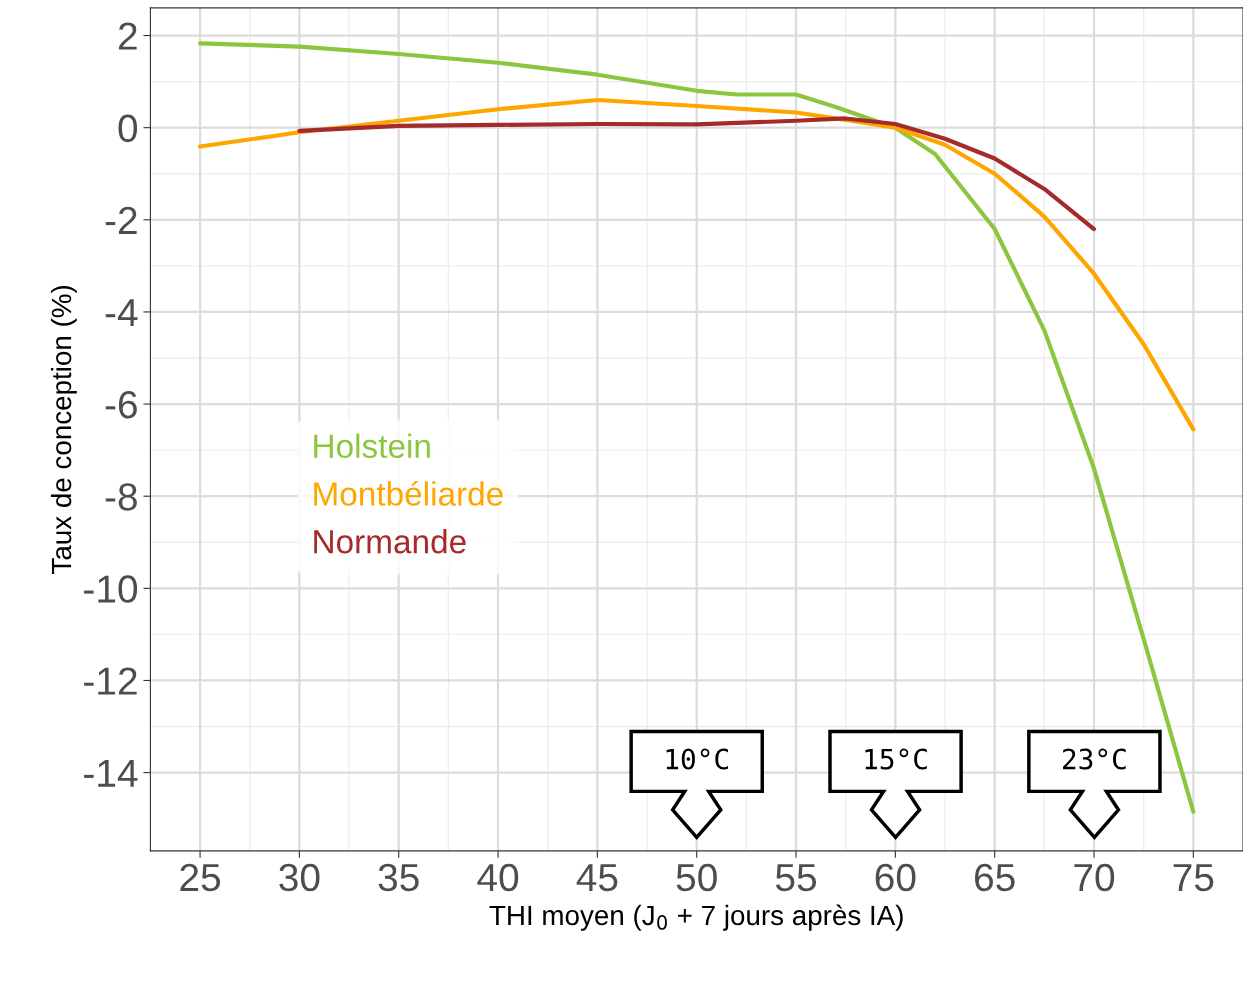  Describe the element at coordinates (696, 917) in the screenshot. I see `x-axis-title: THI moyen (J$_{0}$ + 7 jours après IA)` at that location.